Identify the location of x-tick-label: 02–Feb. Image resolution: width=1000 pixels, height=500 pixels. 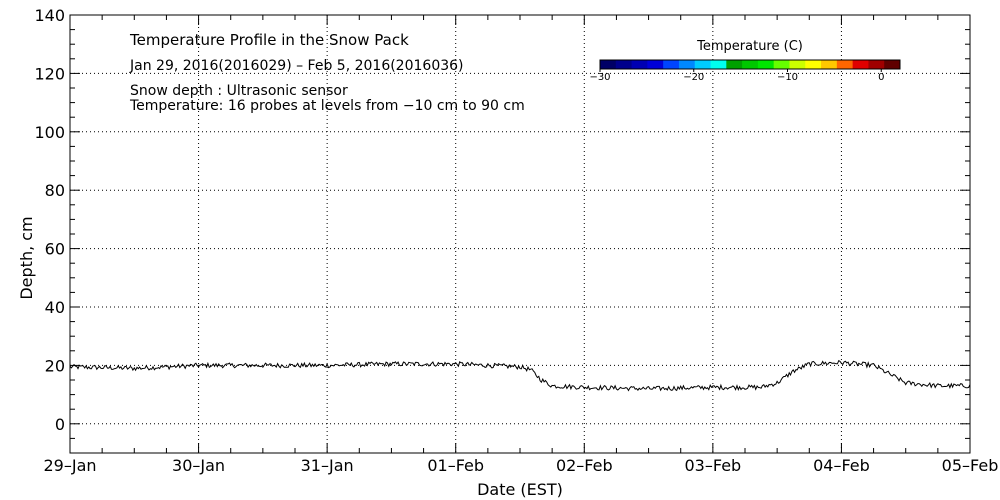
(584, 465).